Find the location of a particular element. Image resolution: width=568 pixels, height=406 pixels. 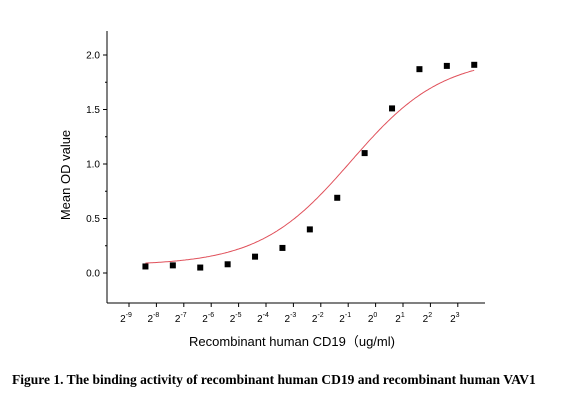

x-tick-label: 20 is located at coordinates (373, 318).